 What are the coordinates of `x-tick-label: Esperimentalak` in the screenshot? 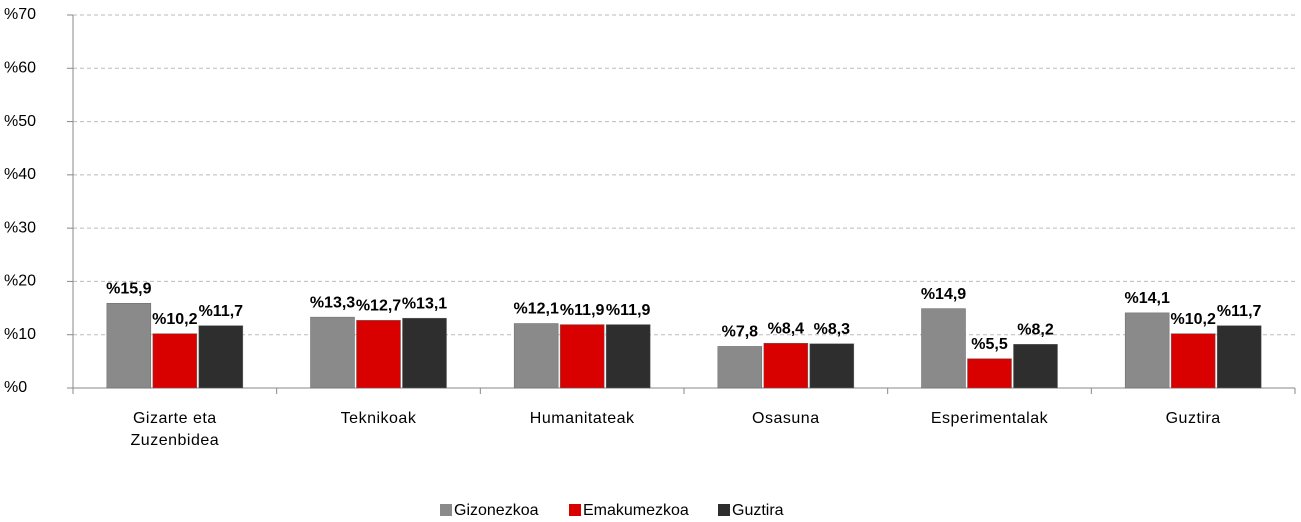 It's located at (989, 418).